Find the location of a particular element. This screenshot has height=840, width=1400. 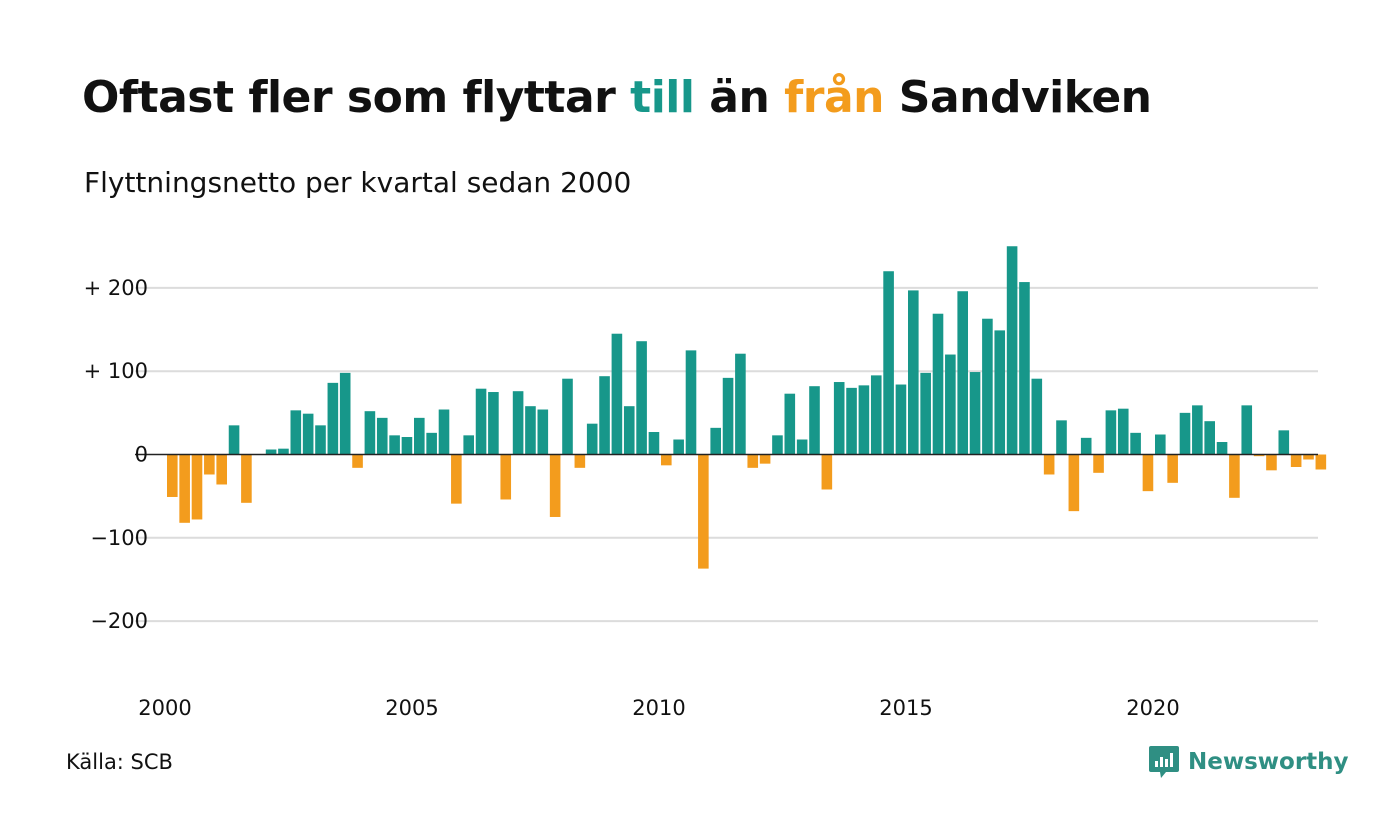

title-part-5: Sandviken is located at coordinates (1017, 97).